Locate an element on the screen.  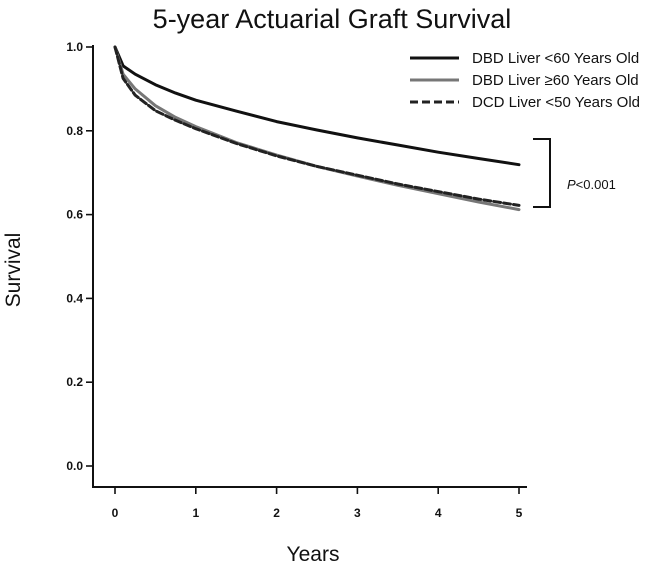
p-value-annotation: P<0.001 is located at coordinates (591, 184).